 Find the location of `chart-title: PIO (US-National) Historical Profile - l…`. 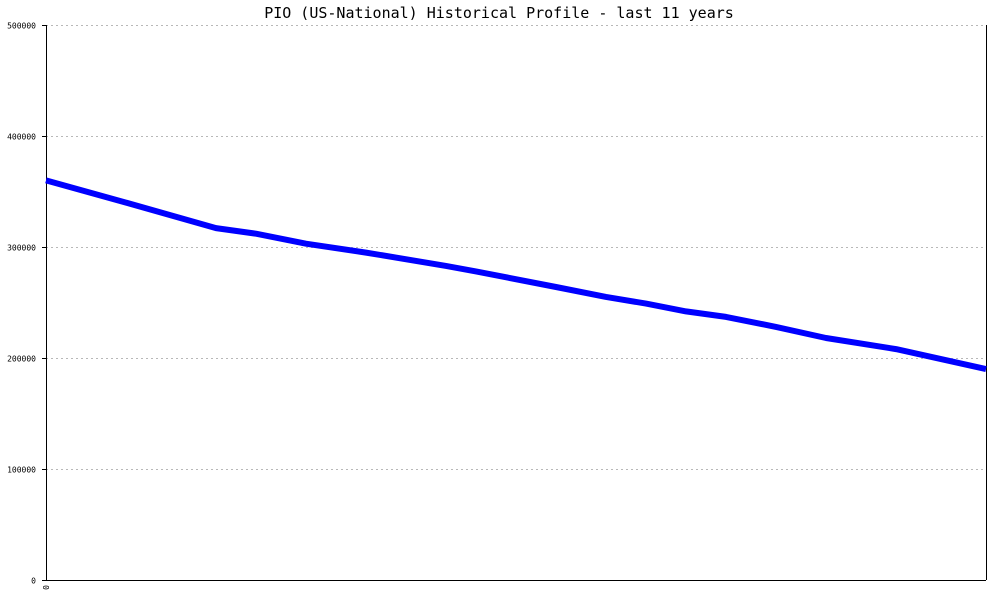

chart-title: PIO (US-National) Historical Profile - l… is located at coordinates (499, 13).